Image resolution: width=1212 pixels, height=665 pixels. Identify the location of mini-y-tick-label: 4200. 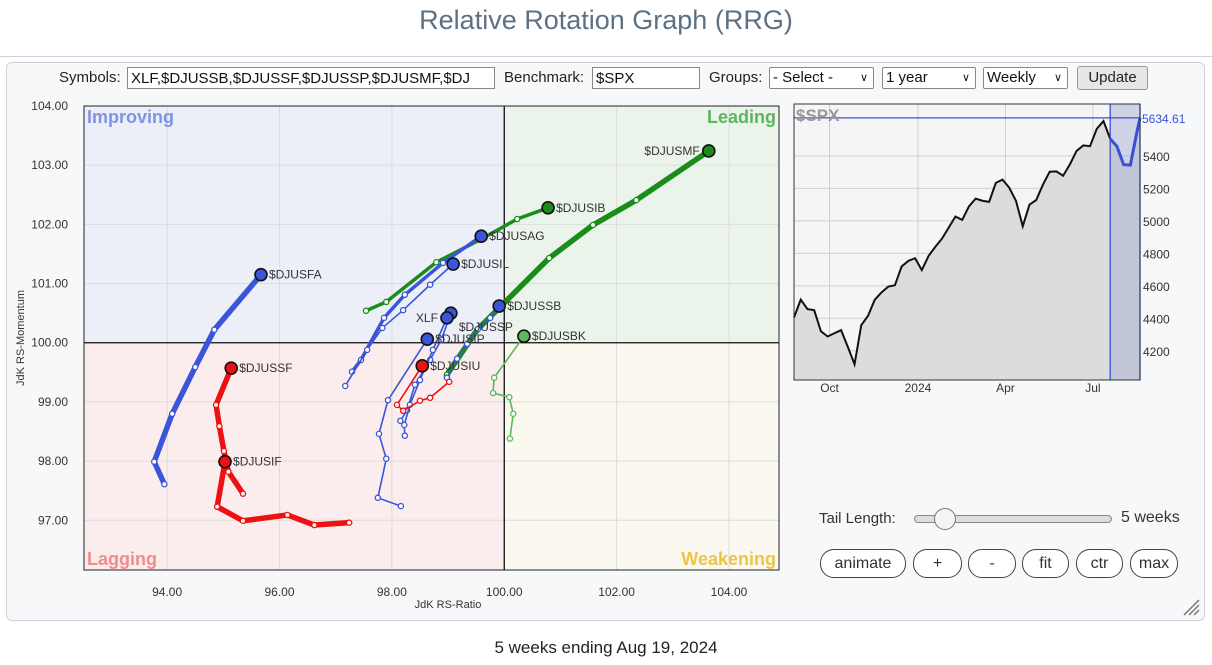
(1156, 352).